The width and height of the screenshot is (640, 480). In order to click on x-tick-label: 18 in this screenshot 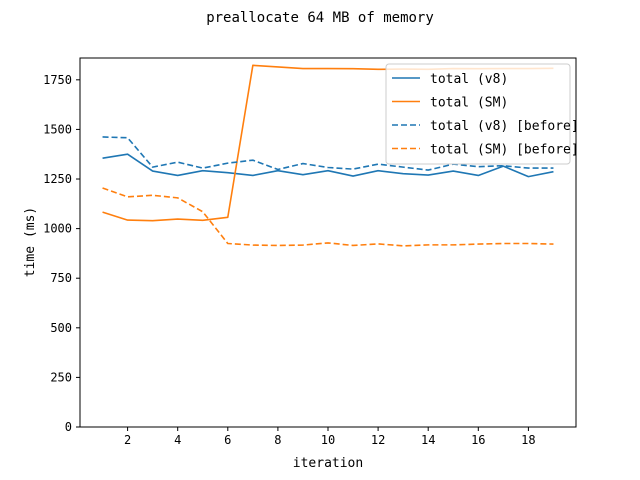, I will do `click(528, 440)`.